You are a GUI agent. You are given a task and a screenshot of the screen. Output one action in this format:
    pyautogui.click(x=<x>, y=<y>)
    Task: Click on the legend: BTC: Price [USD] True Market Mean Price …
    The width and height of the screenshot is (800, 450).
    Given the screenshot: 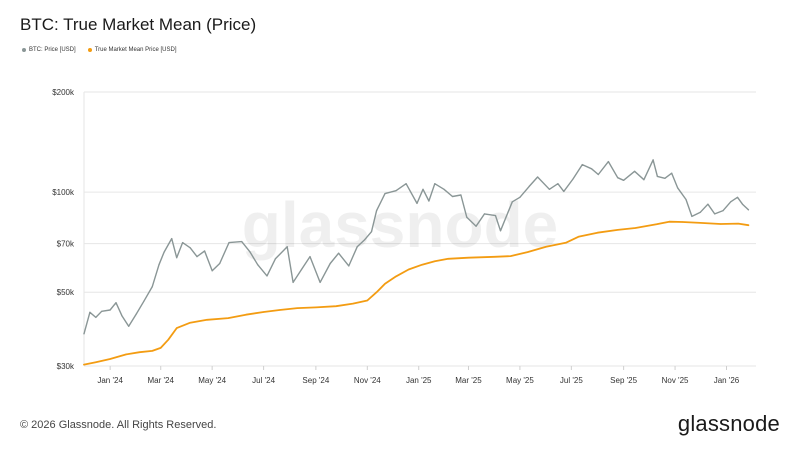 What is the action you would take?
    pyautogui.click(x=99, y=50)
    